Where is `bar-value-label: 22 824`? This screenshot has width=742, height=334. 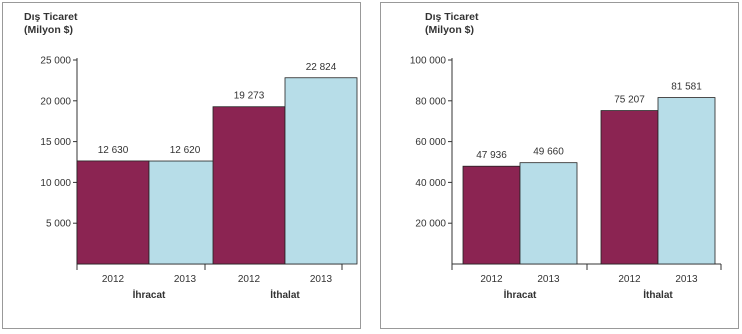 bar-value-label: 22 824 is located at coordinates (321, 67).